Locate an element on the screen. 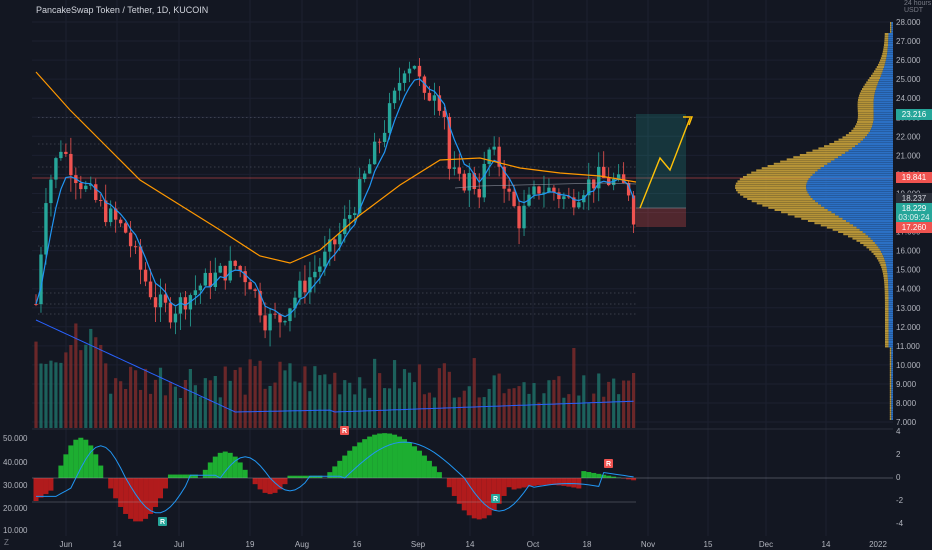 This screenshot has width=932, height=550. long-position-tool is located at coordinates (665, 170).